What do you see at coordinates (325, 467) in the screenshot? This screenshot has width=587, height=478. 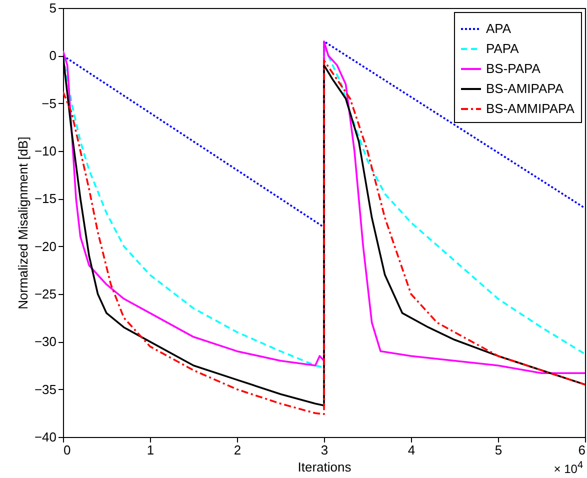 I see `x-axis-title: Iterations` at bounding box center [325, 467].